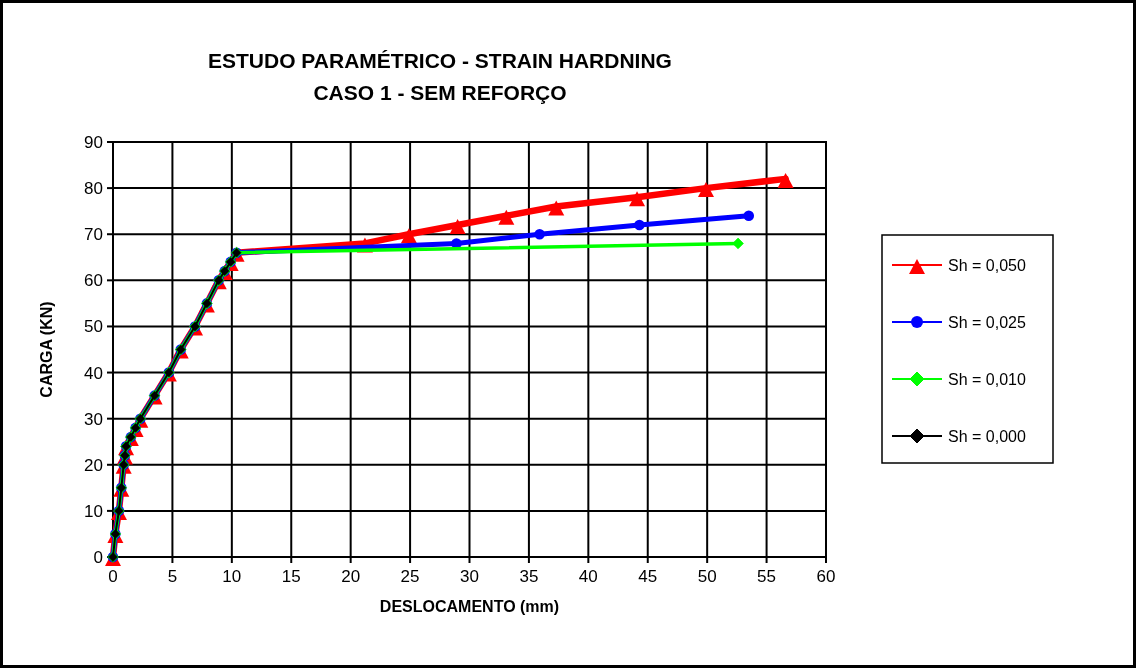 The height and width of the screenshot is (668, 1136). Describe the element at coordinates (987, 265) in the screenshot. I see `legend-label: Sh = 0,050` at that location.